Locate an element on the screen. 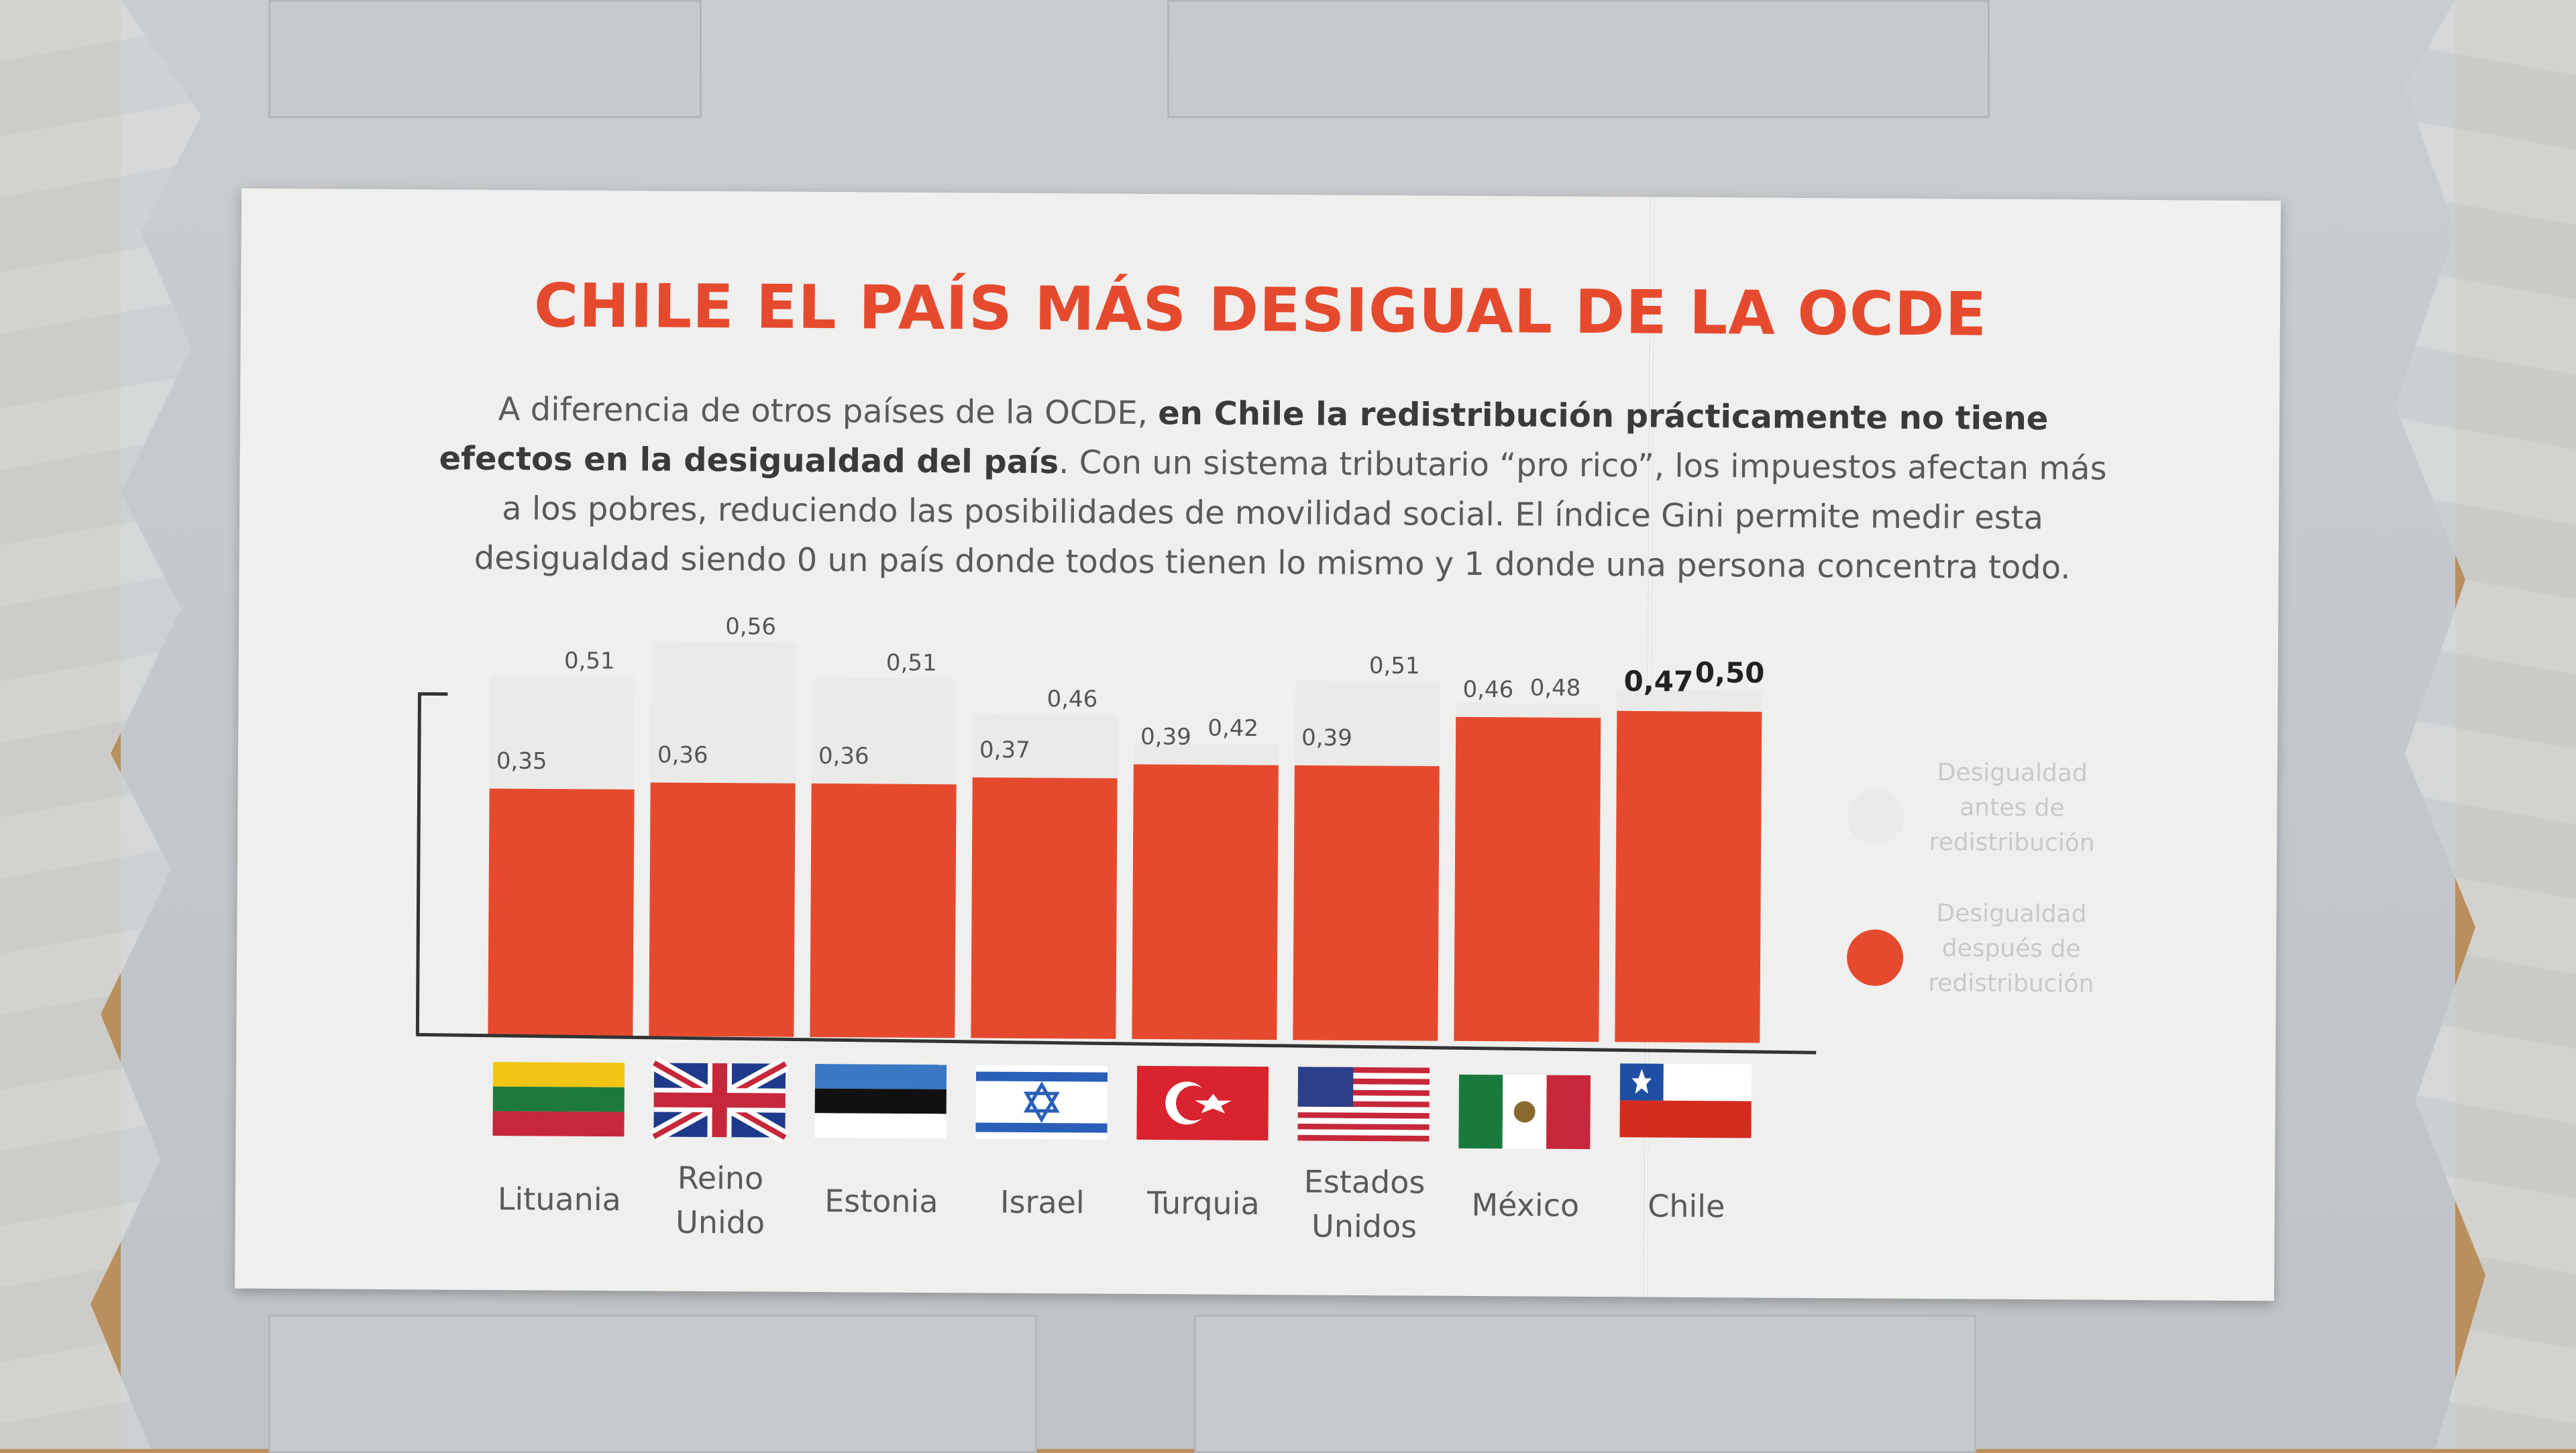 This screenshot has width=2576, height=1453. category-label: Reino is located at coordinates (721, 1179).